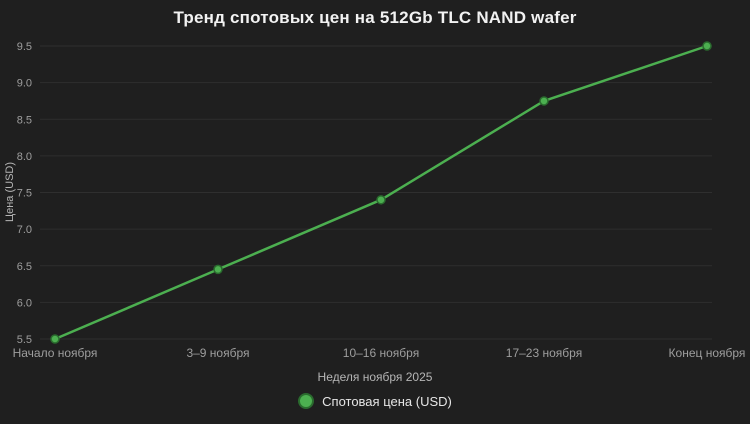 The width and height of the screenshot is (750, 424). What do you see at coordinates (544, 353) in the screenshot?
I see `x-tick-label: 17–23 ноября` at bounding box center [544, 353].